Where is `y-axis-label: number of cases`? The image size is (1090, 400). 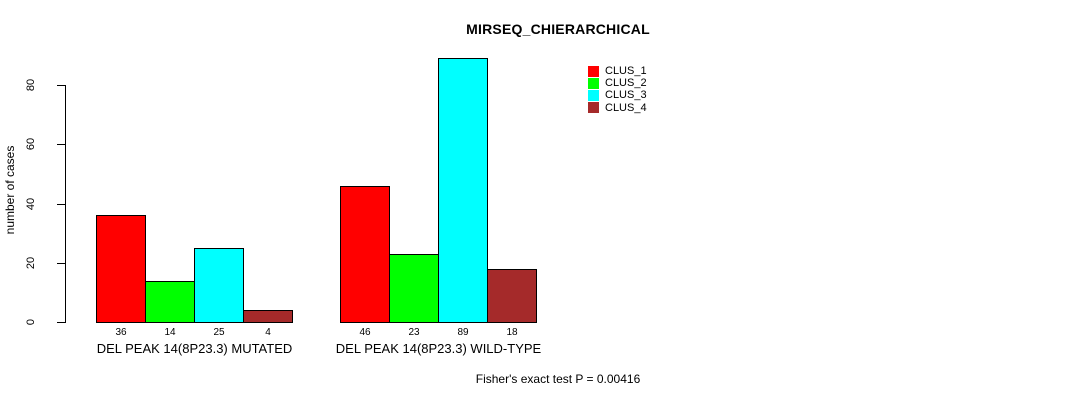 y-axis-label: number of cases is located at coordinates (10, 190).